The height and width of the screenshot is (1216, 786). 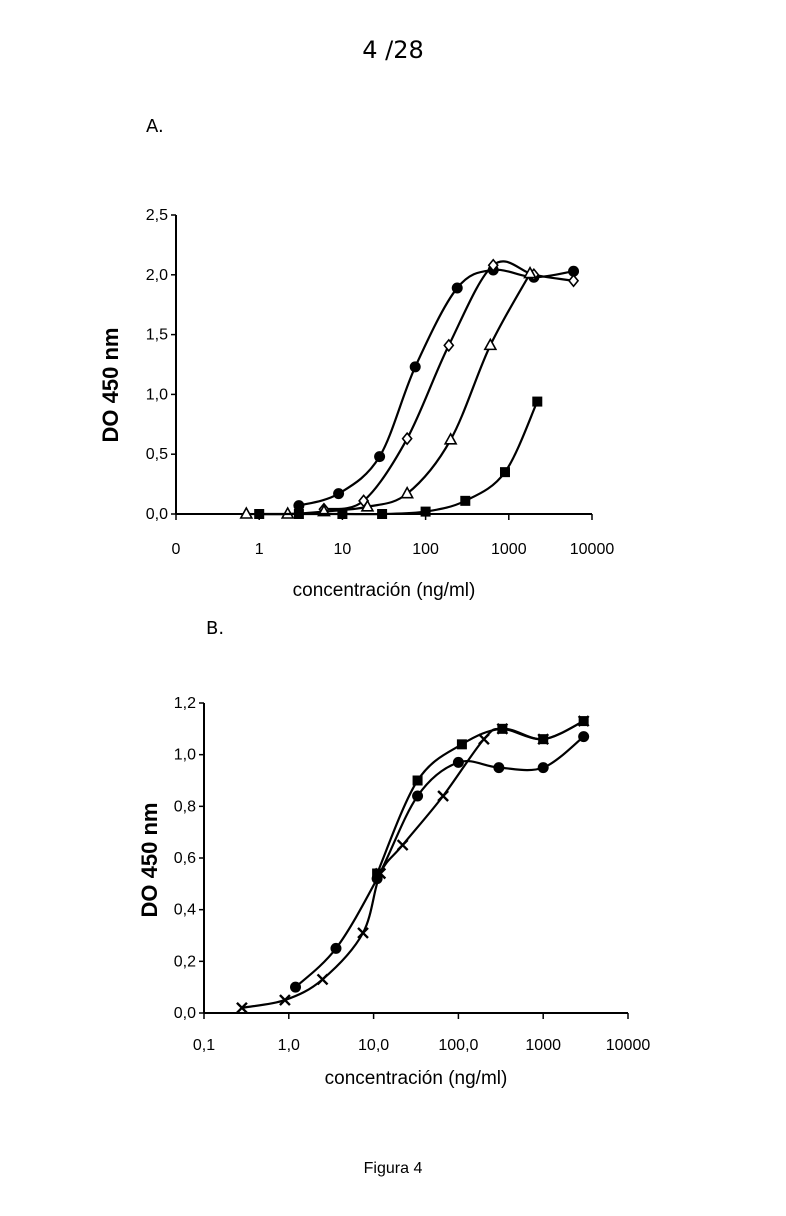 I want to click on panel-label-a: A., so click(x=155, y=126).